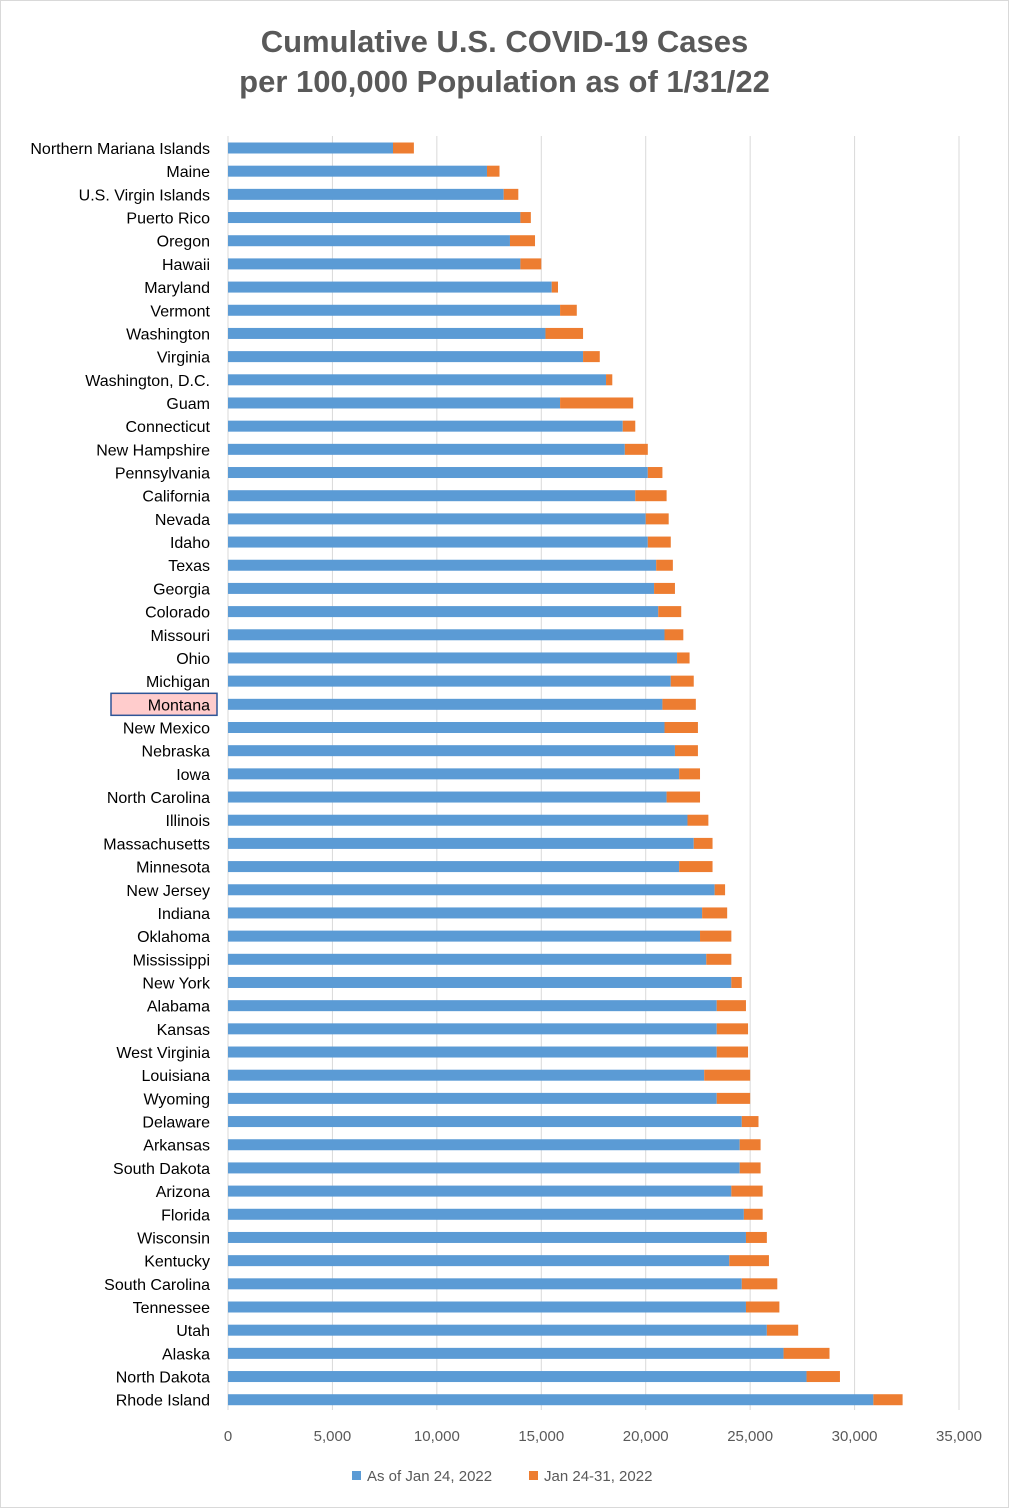  I want to click on legend-swatch, so click(356, 1475).